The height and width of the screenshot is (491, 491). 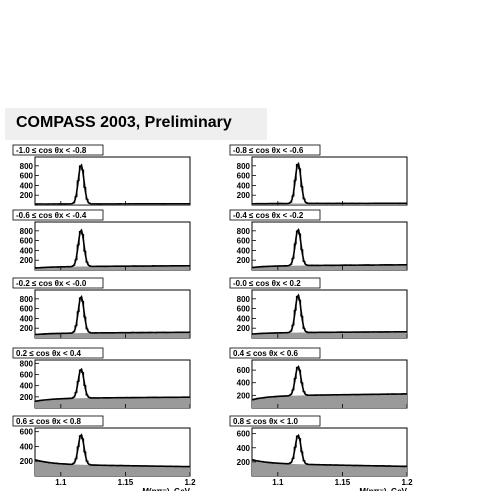 I want to click on panel-9: 200 400 600 0.6 ≤ cos θx < 0.8, so click(x=101, y=446).